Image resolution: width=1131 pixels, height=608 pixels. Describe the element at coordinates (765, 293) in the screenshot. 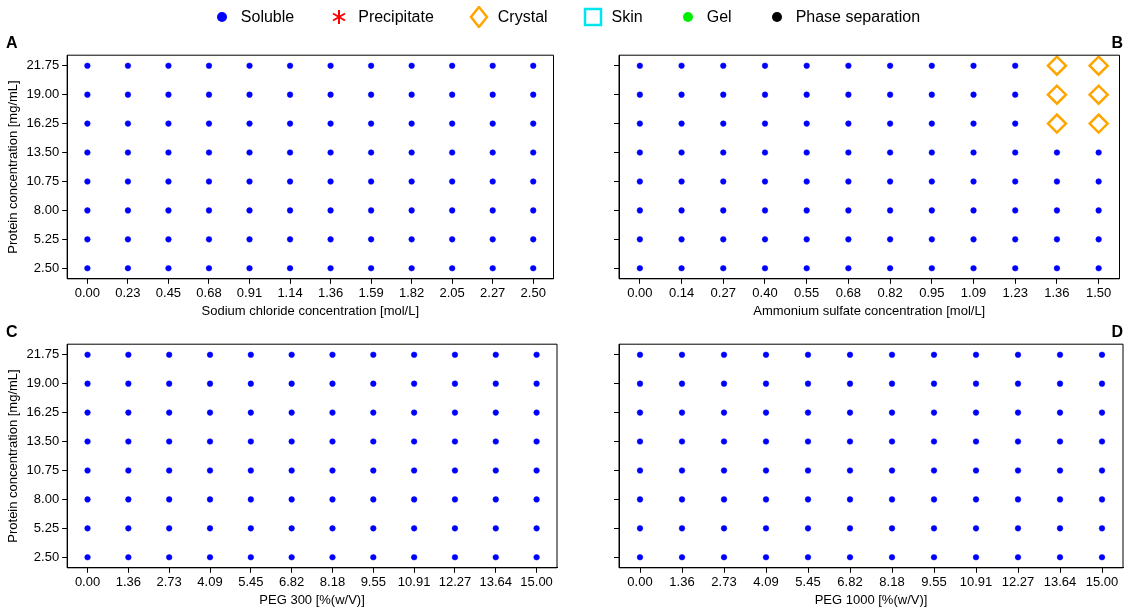

I see `x-tick-label: 0.40` at that location.